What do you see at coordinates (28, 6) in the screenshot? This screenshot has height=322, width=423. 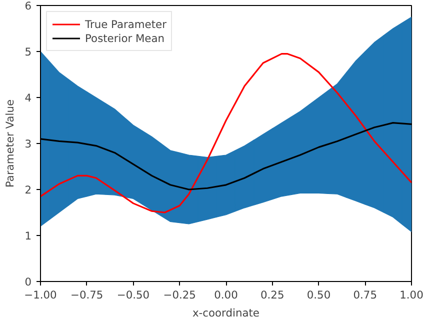 I see `y-tick-label: 6` at bounding box center [28, 6].